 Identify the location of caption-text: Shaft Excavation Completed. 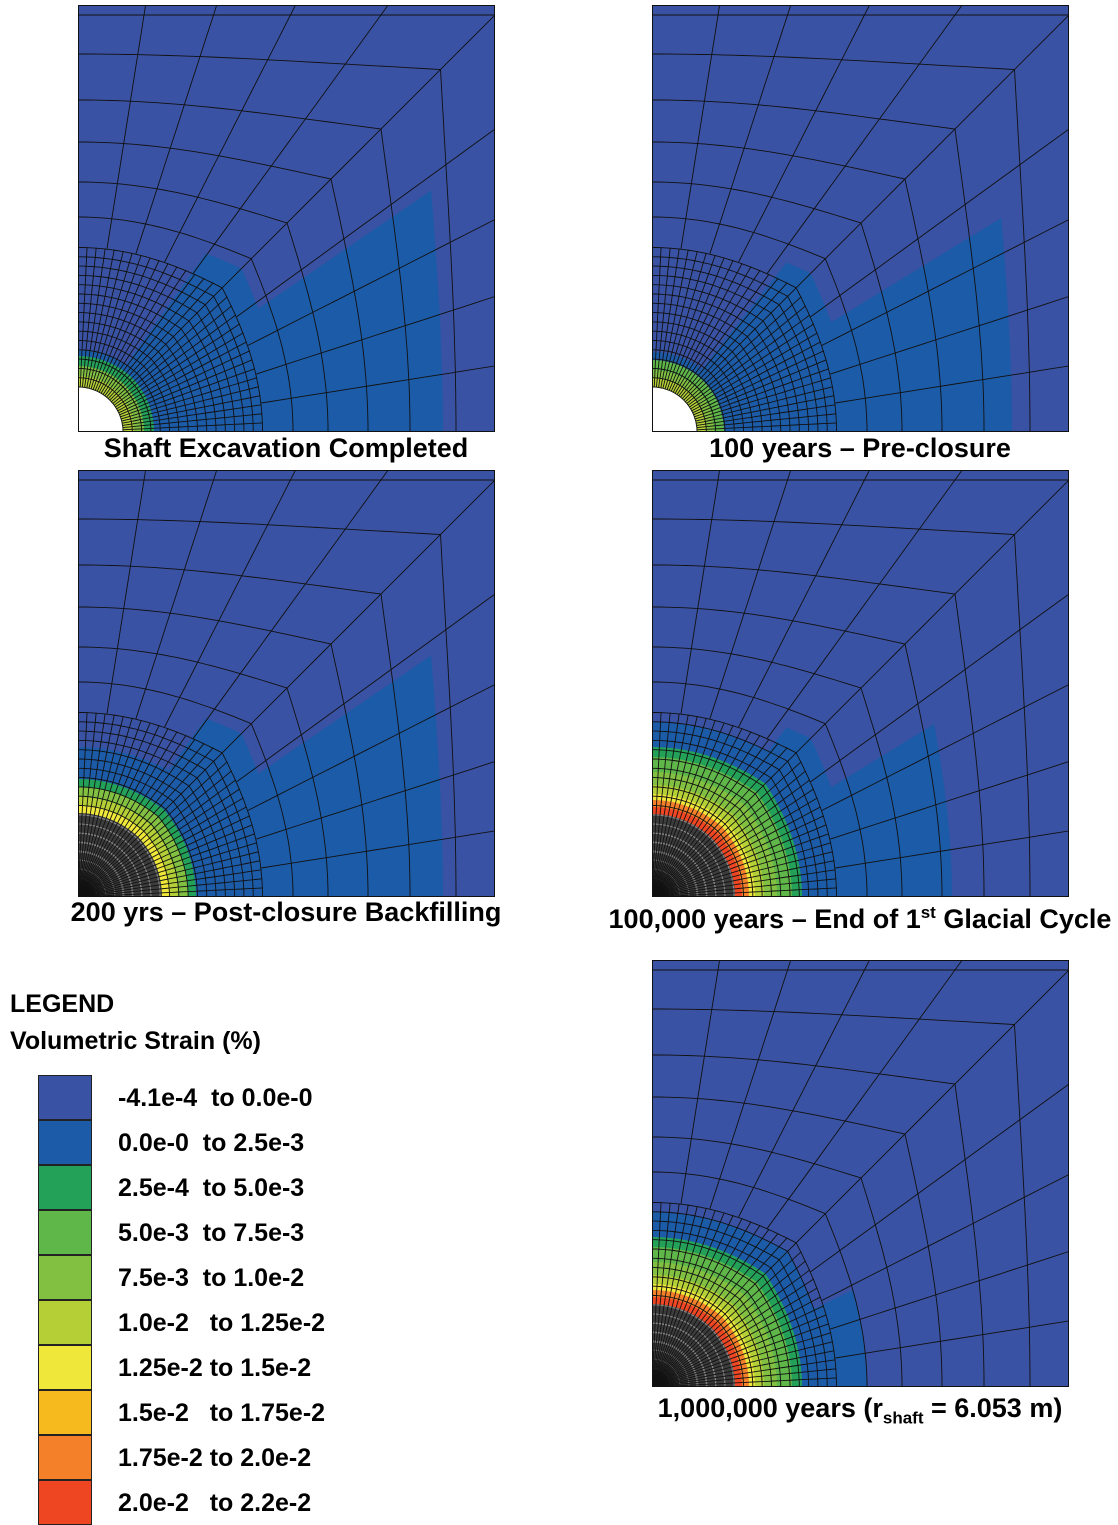
(286, 448).